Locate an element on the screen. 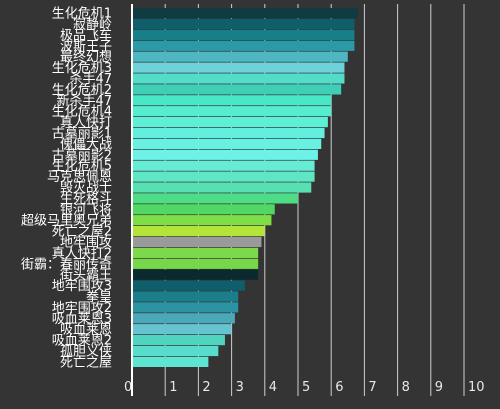  category-label-15: 马克思佩恩 is located at coordinates (79, 177).